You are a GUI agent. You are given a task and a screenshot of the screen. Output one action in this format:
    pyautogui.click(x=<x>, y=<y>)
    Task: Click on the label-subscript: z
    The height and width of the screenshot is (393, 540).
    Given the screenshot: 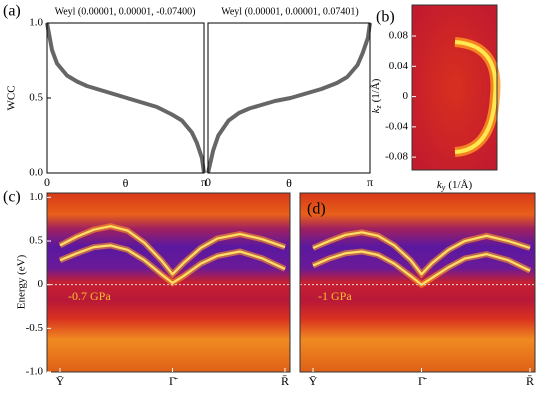 What is the action you would take?
    pyautogui.click(x=378, y=107)
    